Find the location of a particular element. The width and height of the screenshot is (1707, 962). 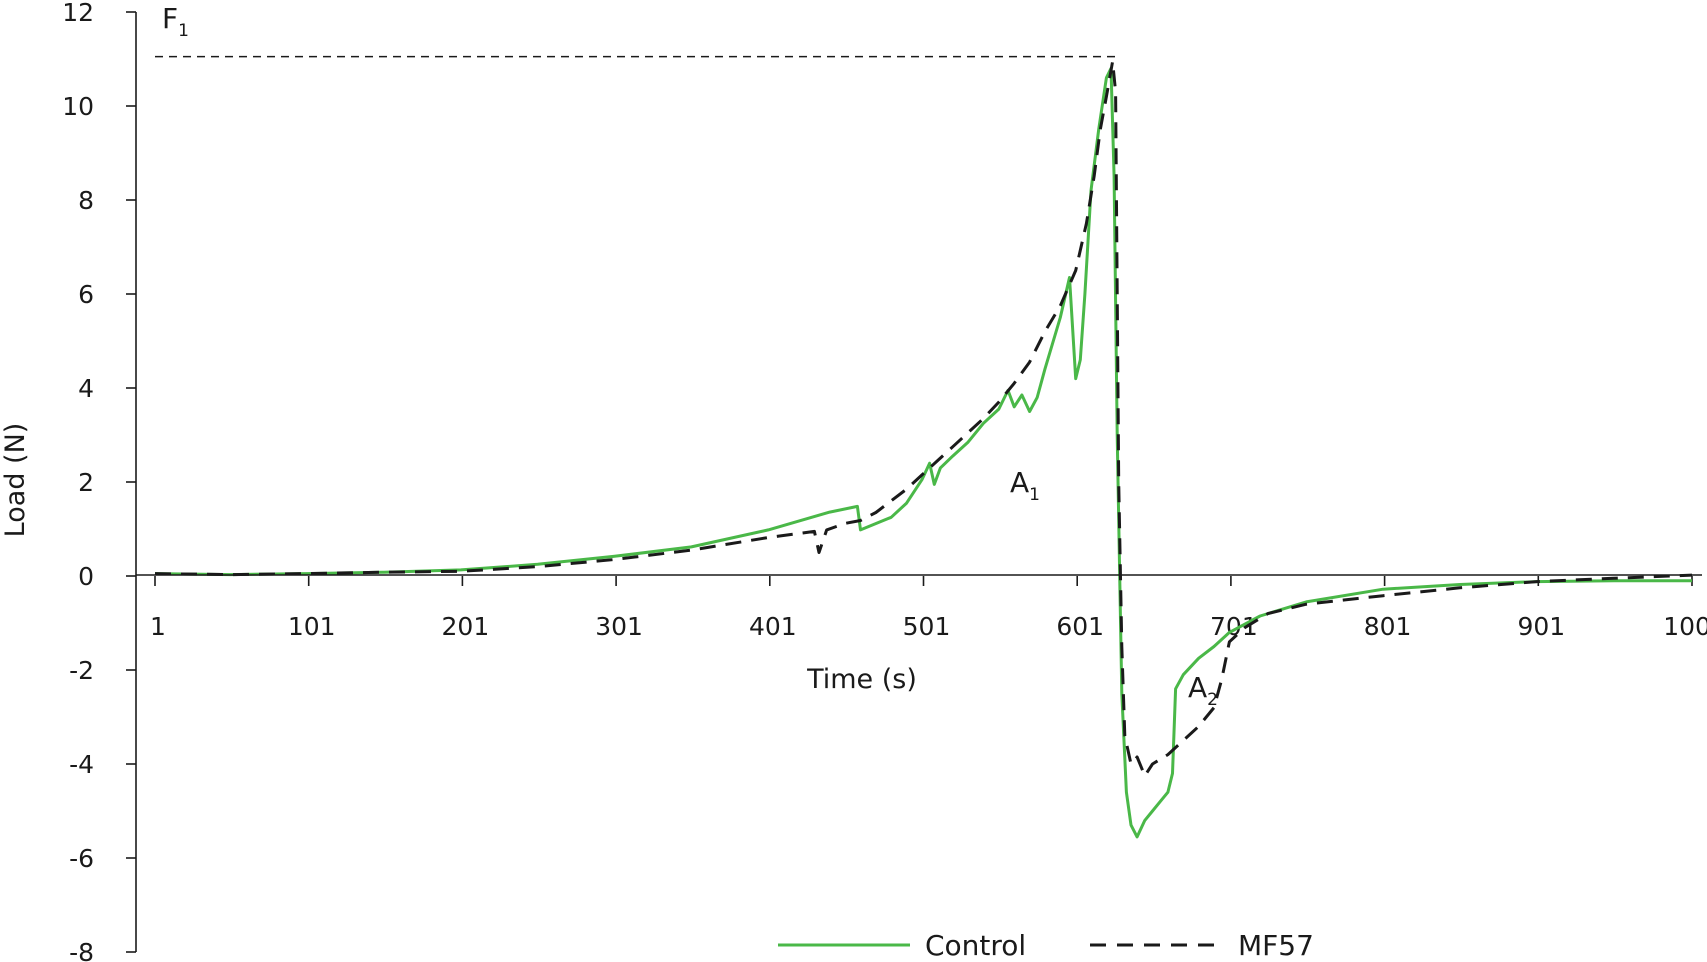

y-tick-label: 0 is located at coordinates (86, 576).